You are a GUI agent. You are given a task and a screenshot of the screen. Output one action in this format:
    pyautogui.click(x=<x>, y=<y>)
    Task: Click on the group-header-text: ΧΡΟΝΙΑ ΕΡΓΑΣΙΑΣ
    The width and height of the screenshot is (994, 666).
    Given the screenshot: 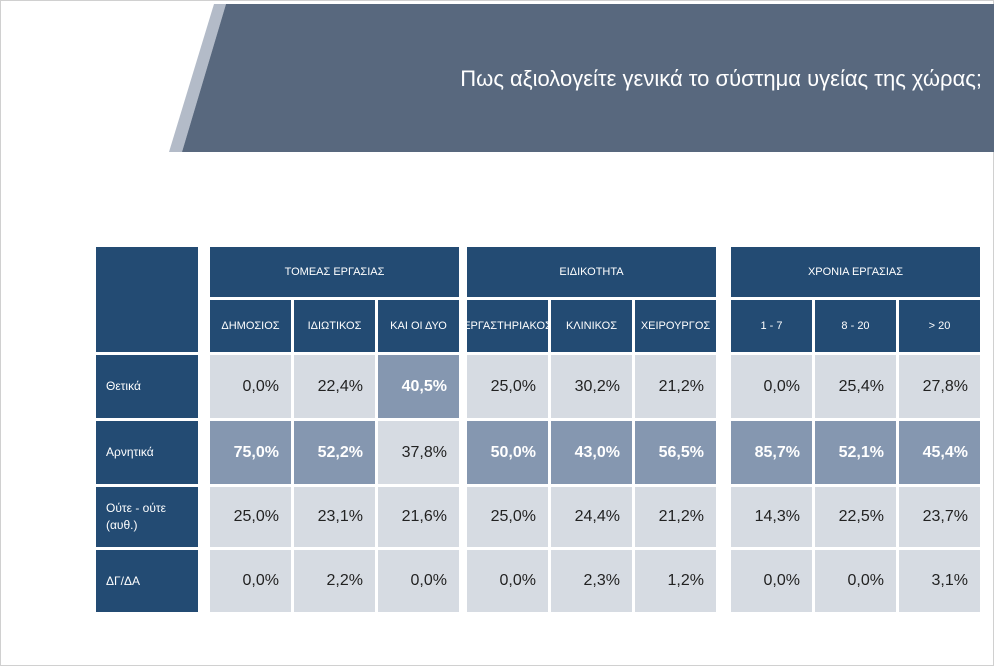 What is the action you would take?
    pyautogui.click(x=855, y=272)
    